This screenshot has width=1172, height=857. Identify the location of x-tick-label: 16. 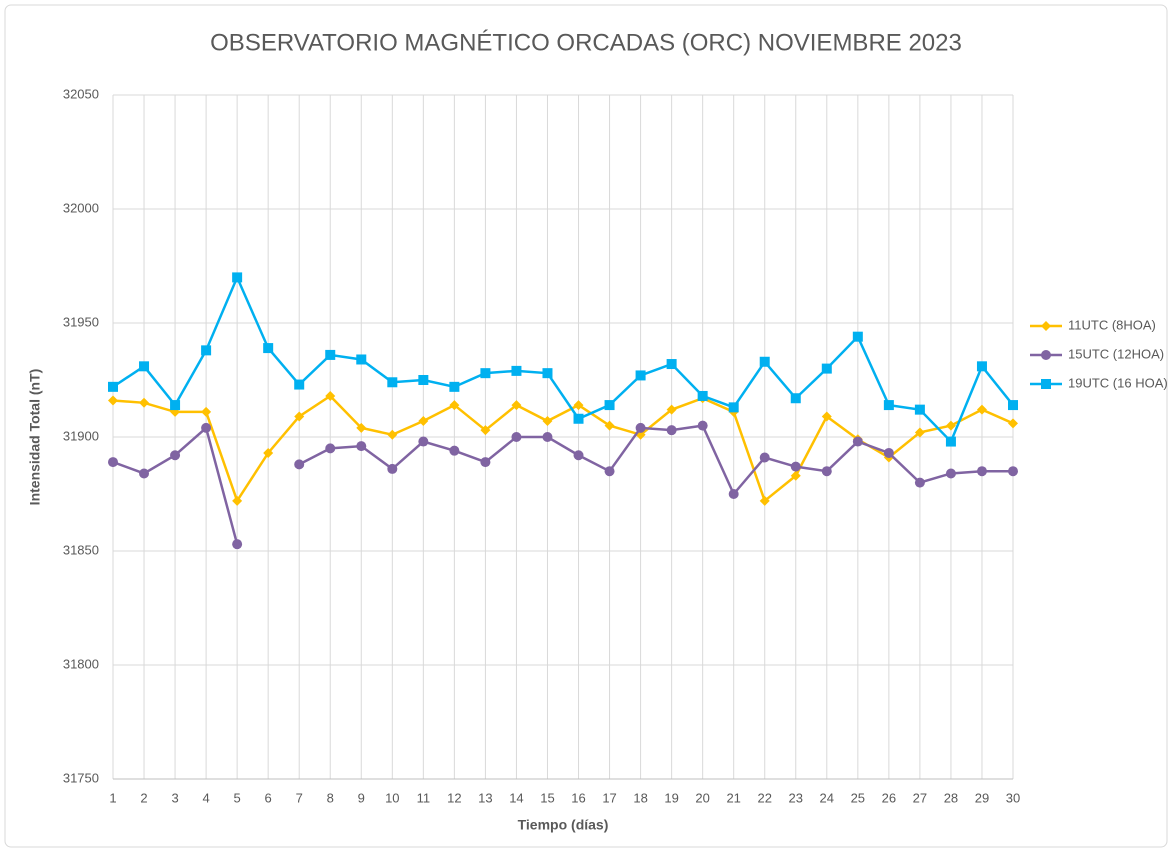
(578, 797).